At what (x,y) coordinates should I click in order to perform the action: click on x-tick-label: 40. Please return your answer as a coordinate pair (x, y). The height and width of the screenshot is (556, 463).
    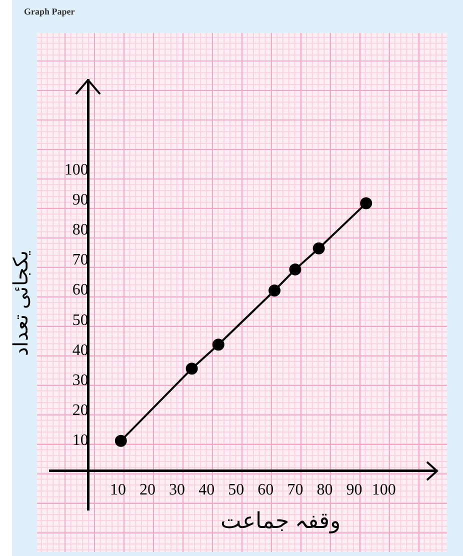
    Looking at the image, I should click on (206, 490).